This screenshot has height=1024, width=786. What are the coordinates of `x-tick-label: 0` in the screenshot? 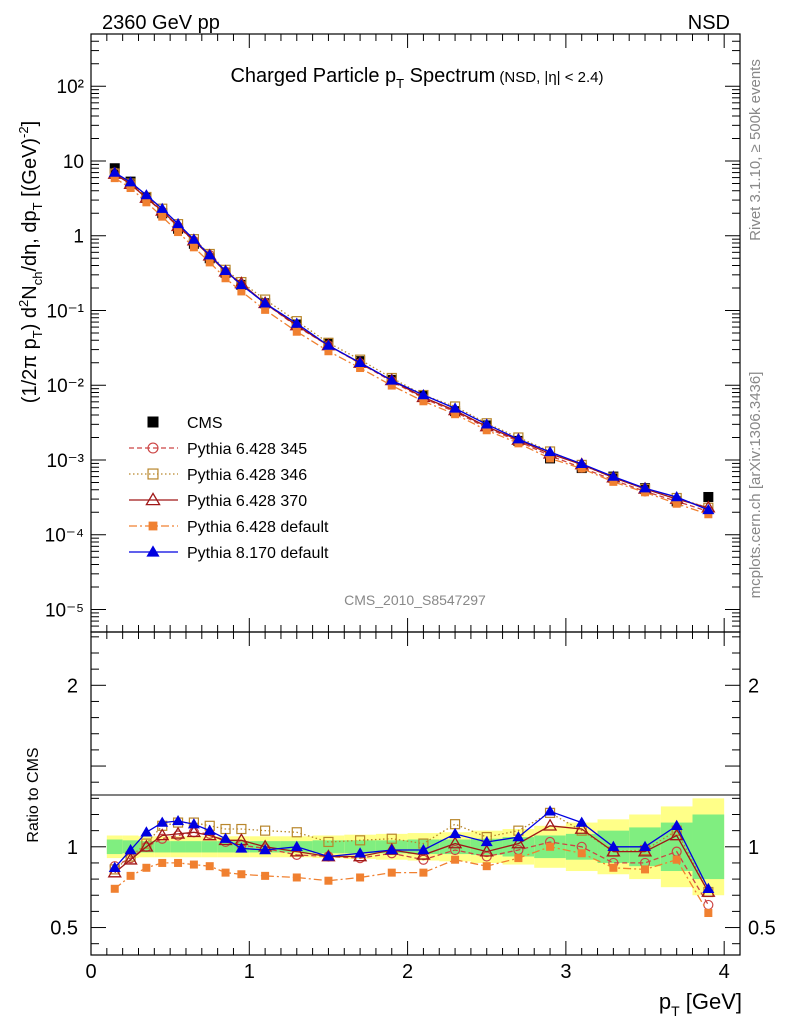 It's located at (90, 972).